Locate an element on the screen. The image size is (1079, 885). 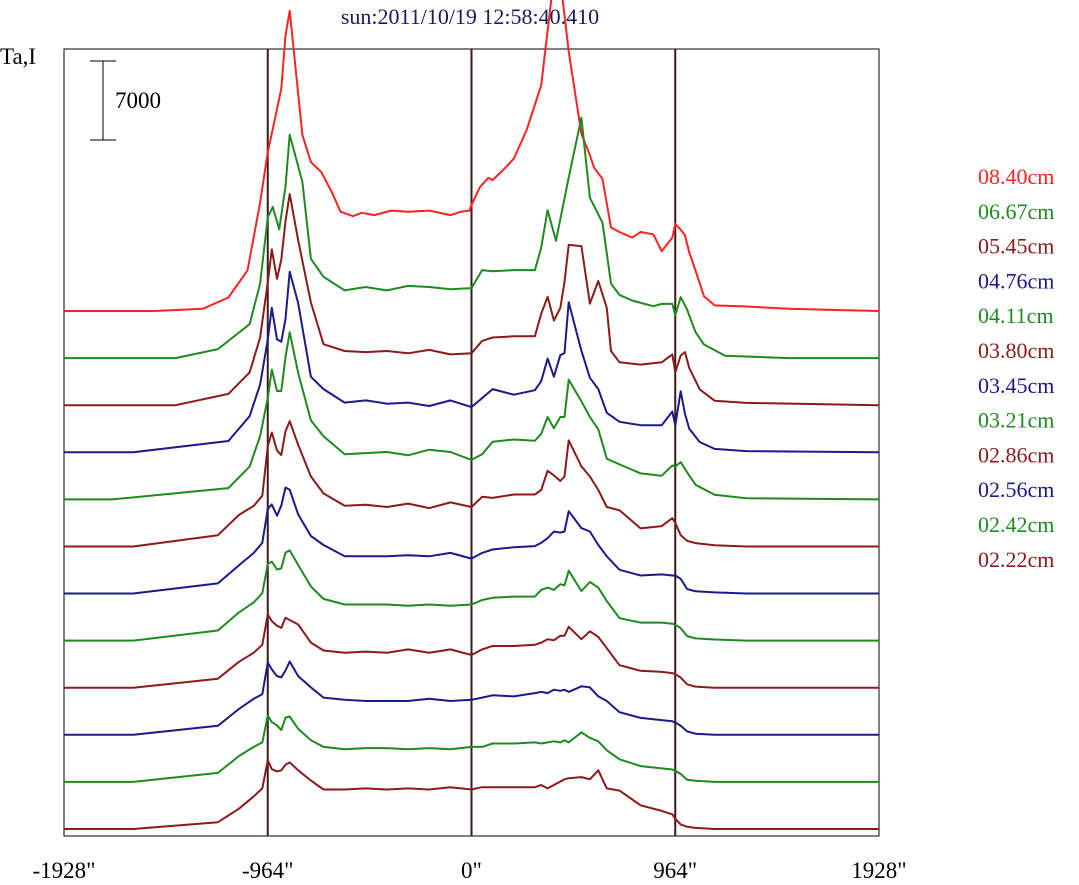
legend-item: 02.22cm is located at coordinates (1016, 559).